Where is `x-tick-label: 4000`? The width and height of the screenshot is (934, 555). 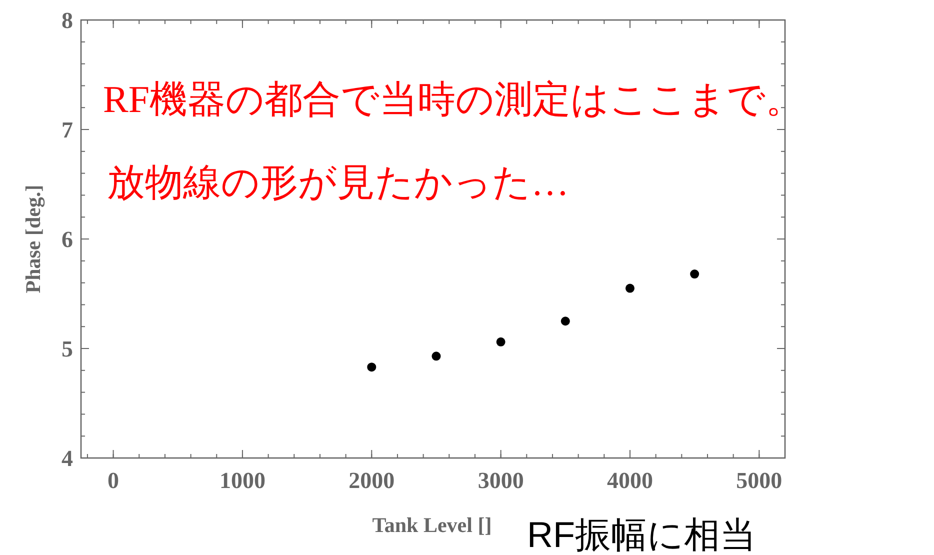
x-tick-label: 4000 is located at coordinates (629, 480).